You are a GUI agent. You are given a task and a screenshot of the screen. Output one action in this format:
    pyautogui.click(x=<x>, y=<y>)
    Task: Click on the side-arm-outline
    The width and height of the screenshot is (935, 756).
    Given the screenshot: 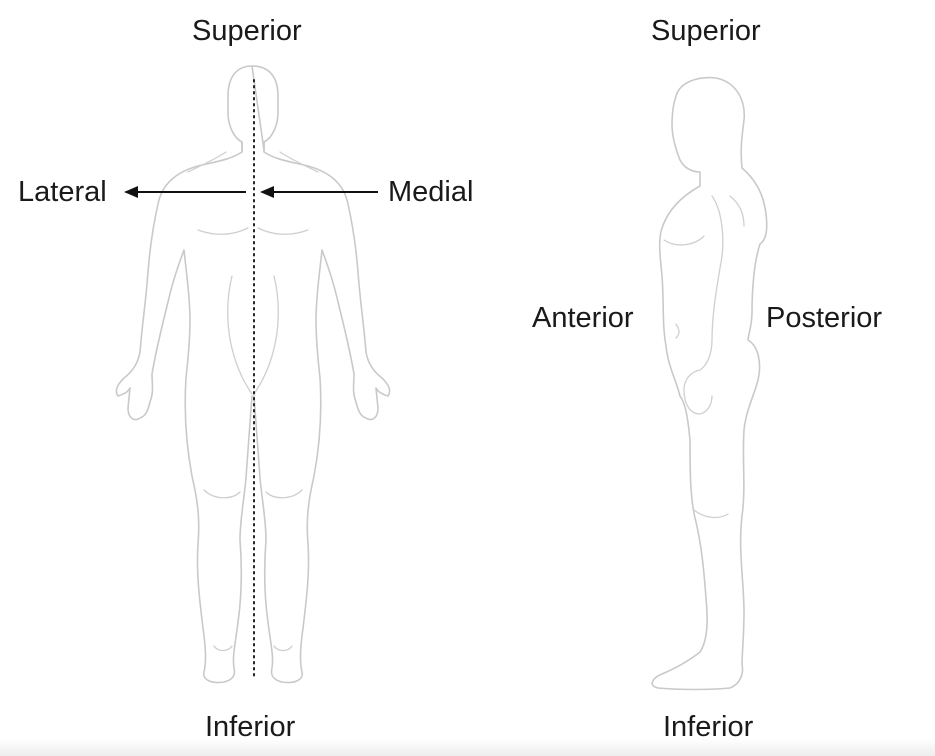 What is the action you would take?
    pyautogui.click(x=703, y=305)
    